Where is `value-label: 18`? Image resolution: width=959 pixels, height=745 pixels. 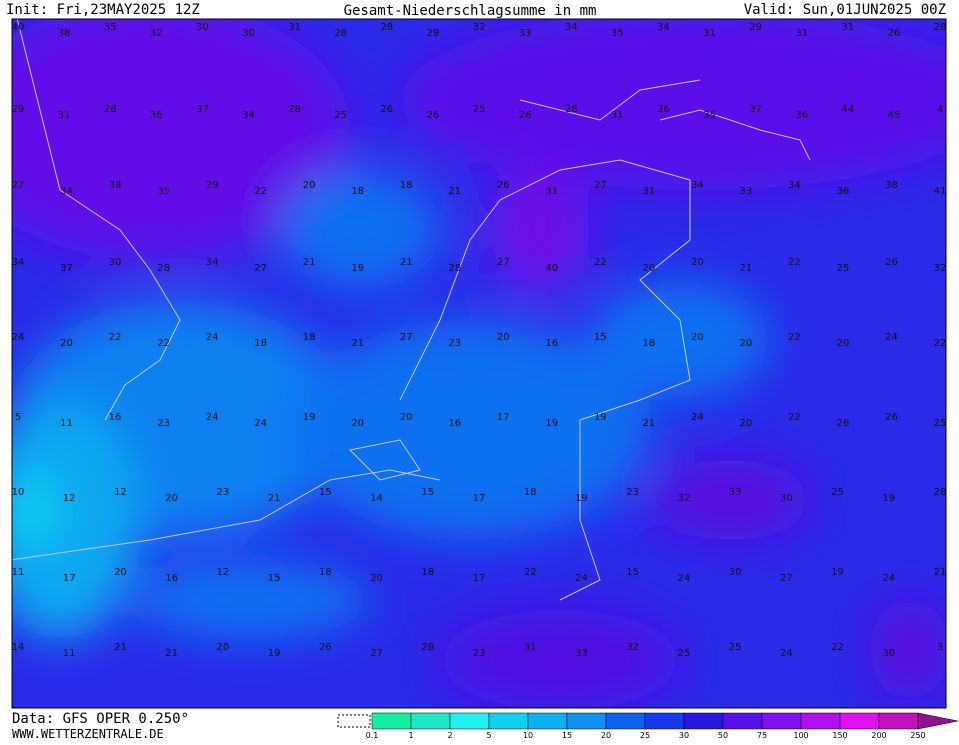 value-label: 18 is located at coordinates (406, 185).